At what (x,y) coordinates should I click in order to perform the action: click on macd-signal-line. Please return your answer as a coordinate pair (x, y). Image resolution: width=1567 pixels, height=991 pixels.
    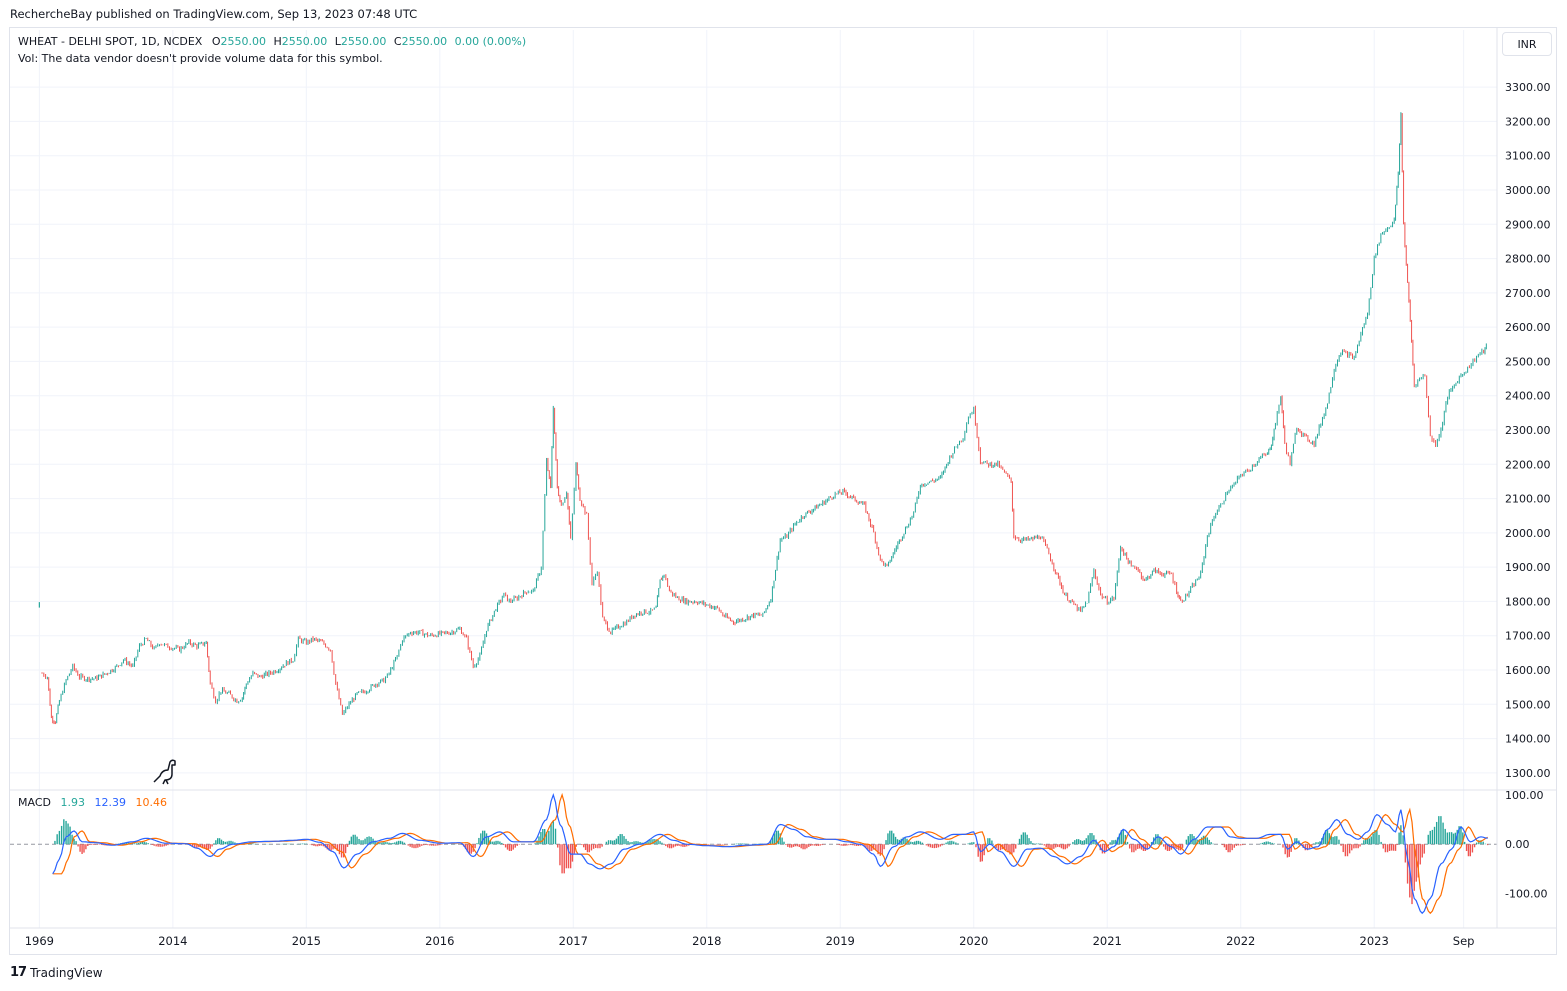
    Looking at the image, I should click on (770, 853).